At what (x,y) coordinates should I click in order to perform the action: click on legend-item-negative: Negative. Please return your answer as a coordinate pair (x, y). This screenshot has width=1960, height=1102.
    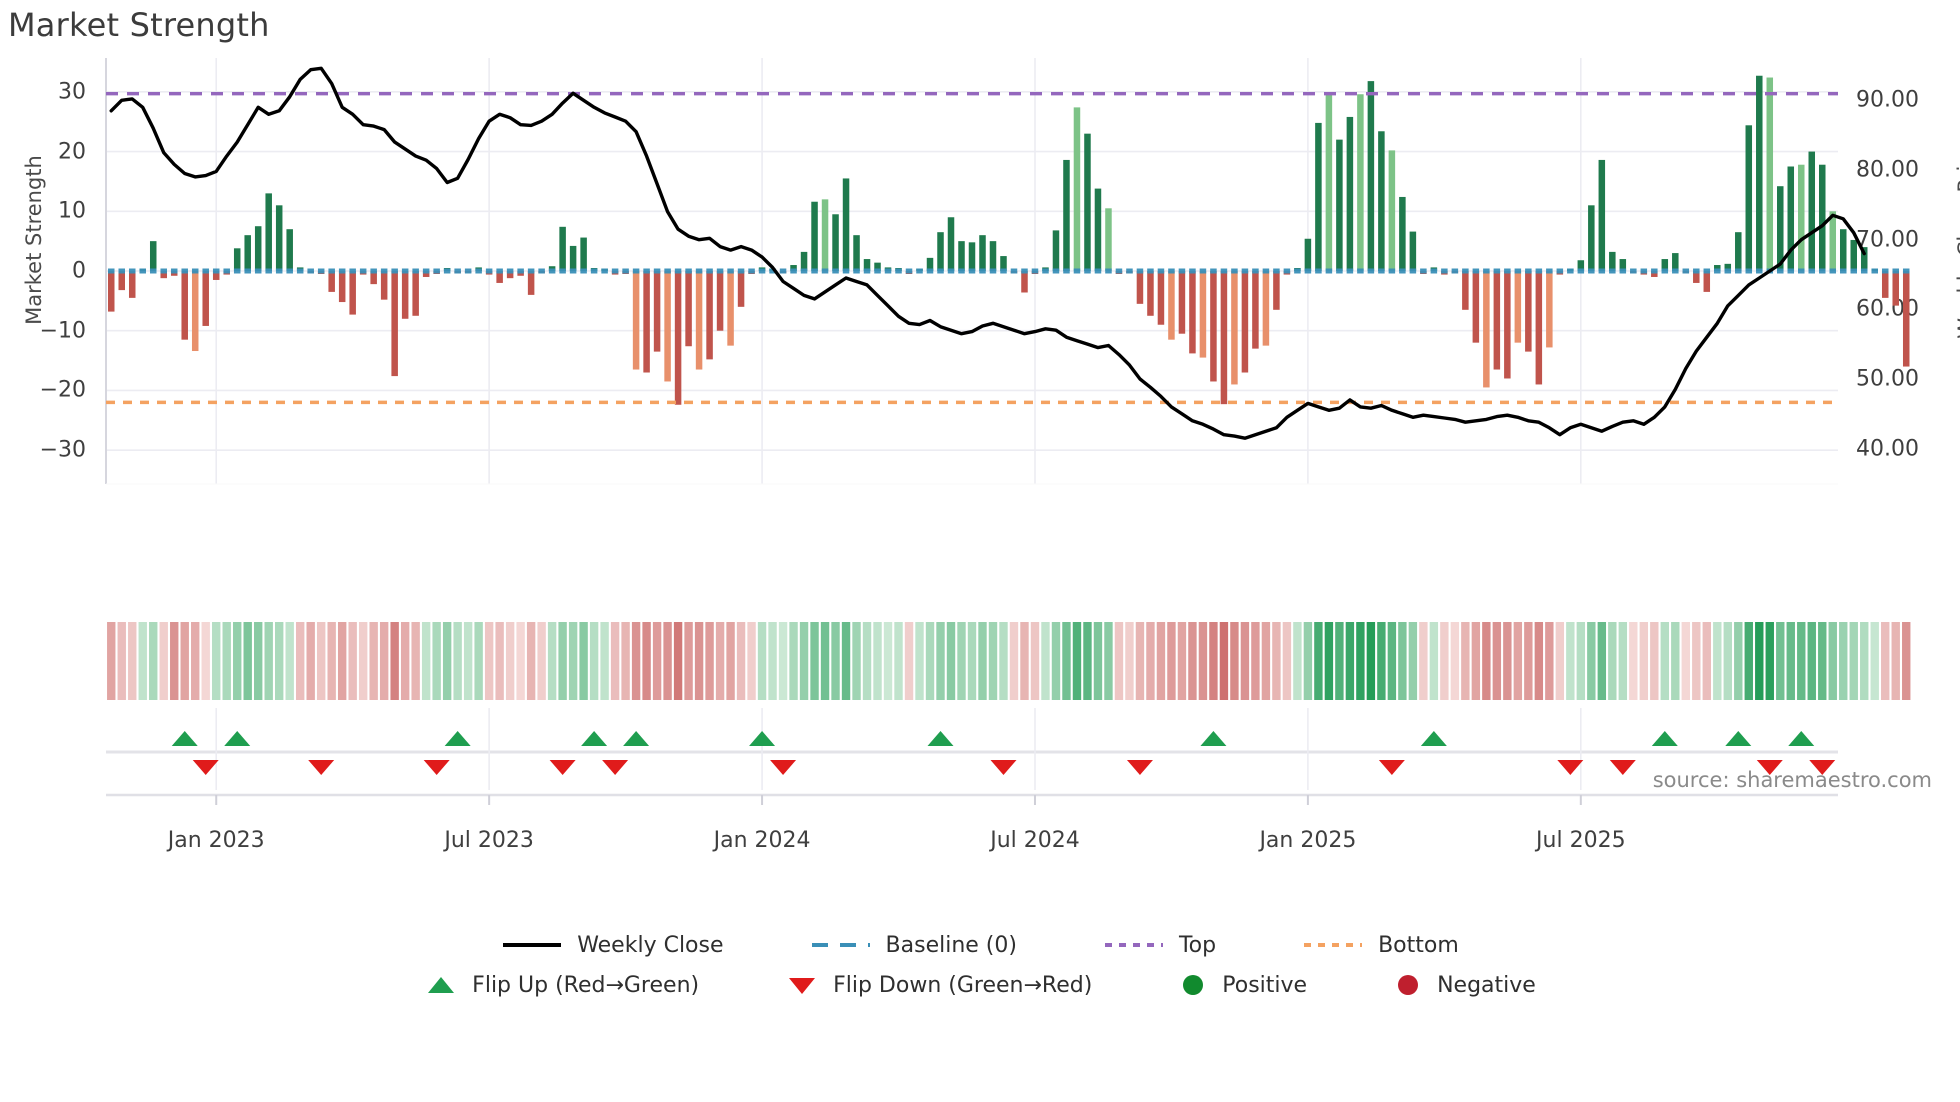
    Looking at the image, I should click on (1464, 985).